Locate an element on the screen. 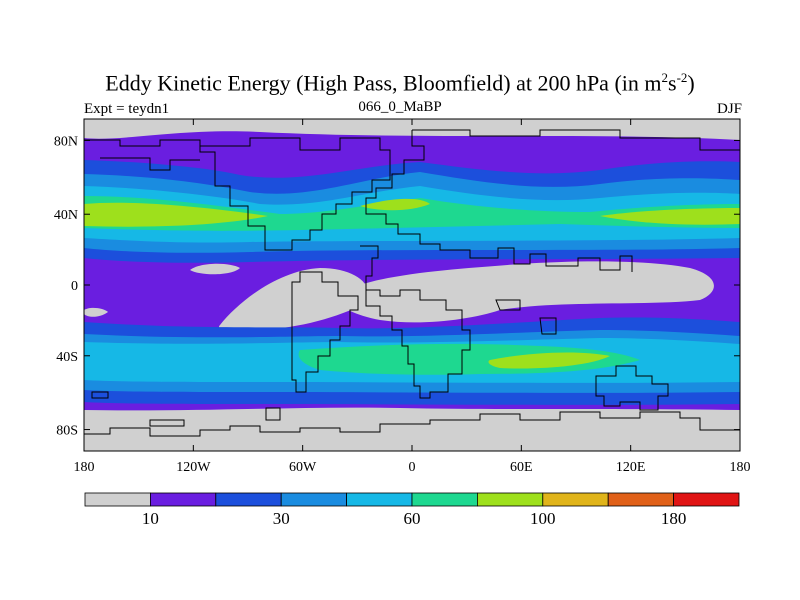 The height and width of the screenshot is (600, 800). nh-jet-core-pacific is located at coordinates (176, 214).